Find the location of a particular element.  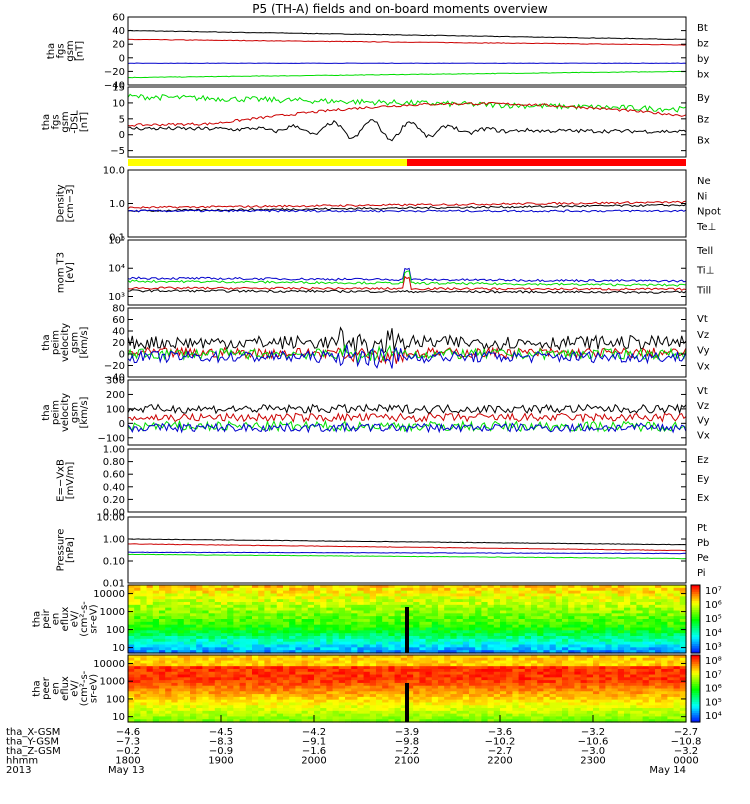

legend-entry: by is located at coordinates (703, 59).